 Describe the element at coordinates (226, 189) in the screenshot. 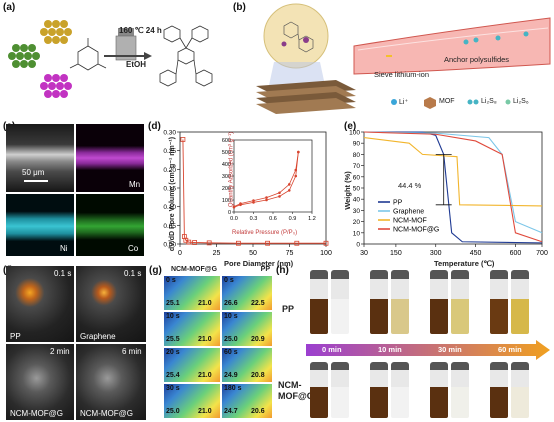

I see `d-inset-ytick-label: 200` at that location.